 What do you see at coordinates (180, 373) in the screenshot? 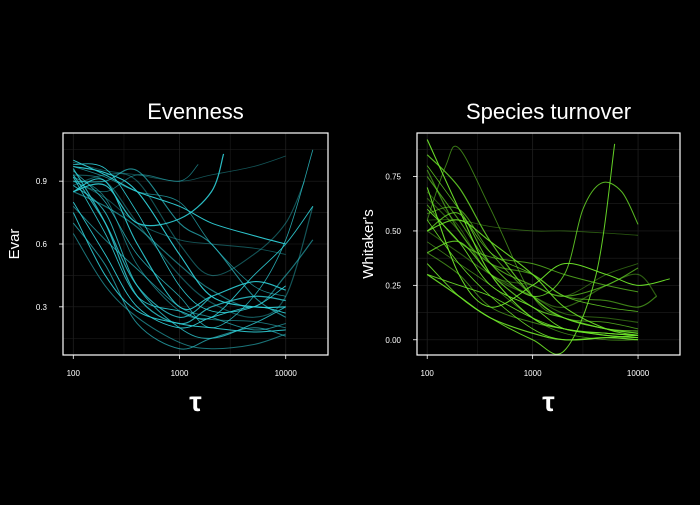
I see `evenness-x-tick-label: 1000` at bounding box center [180, 373].